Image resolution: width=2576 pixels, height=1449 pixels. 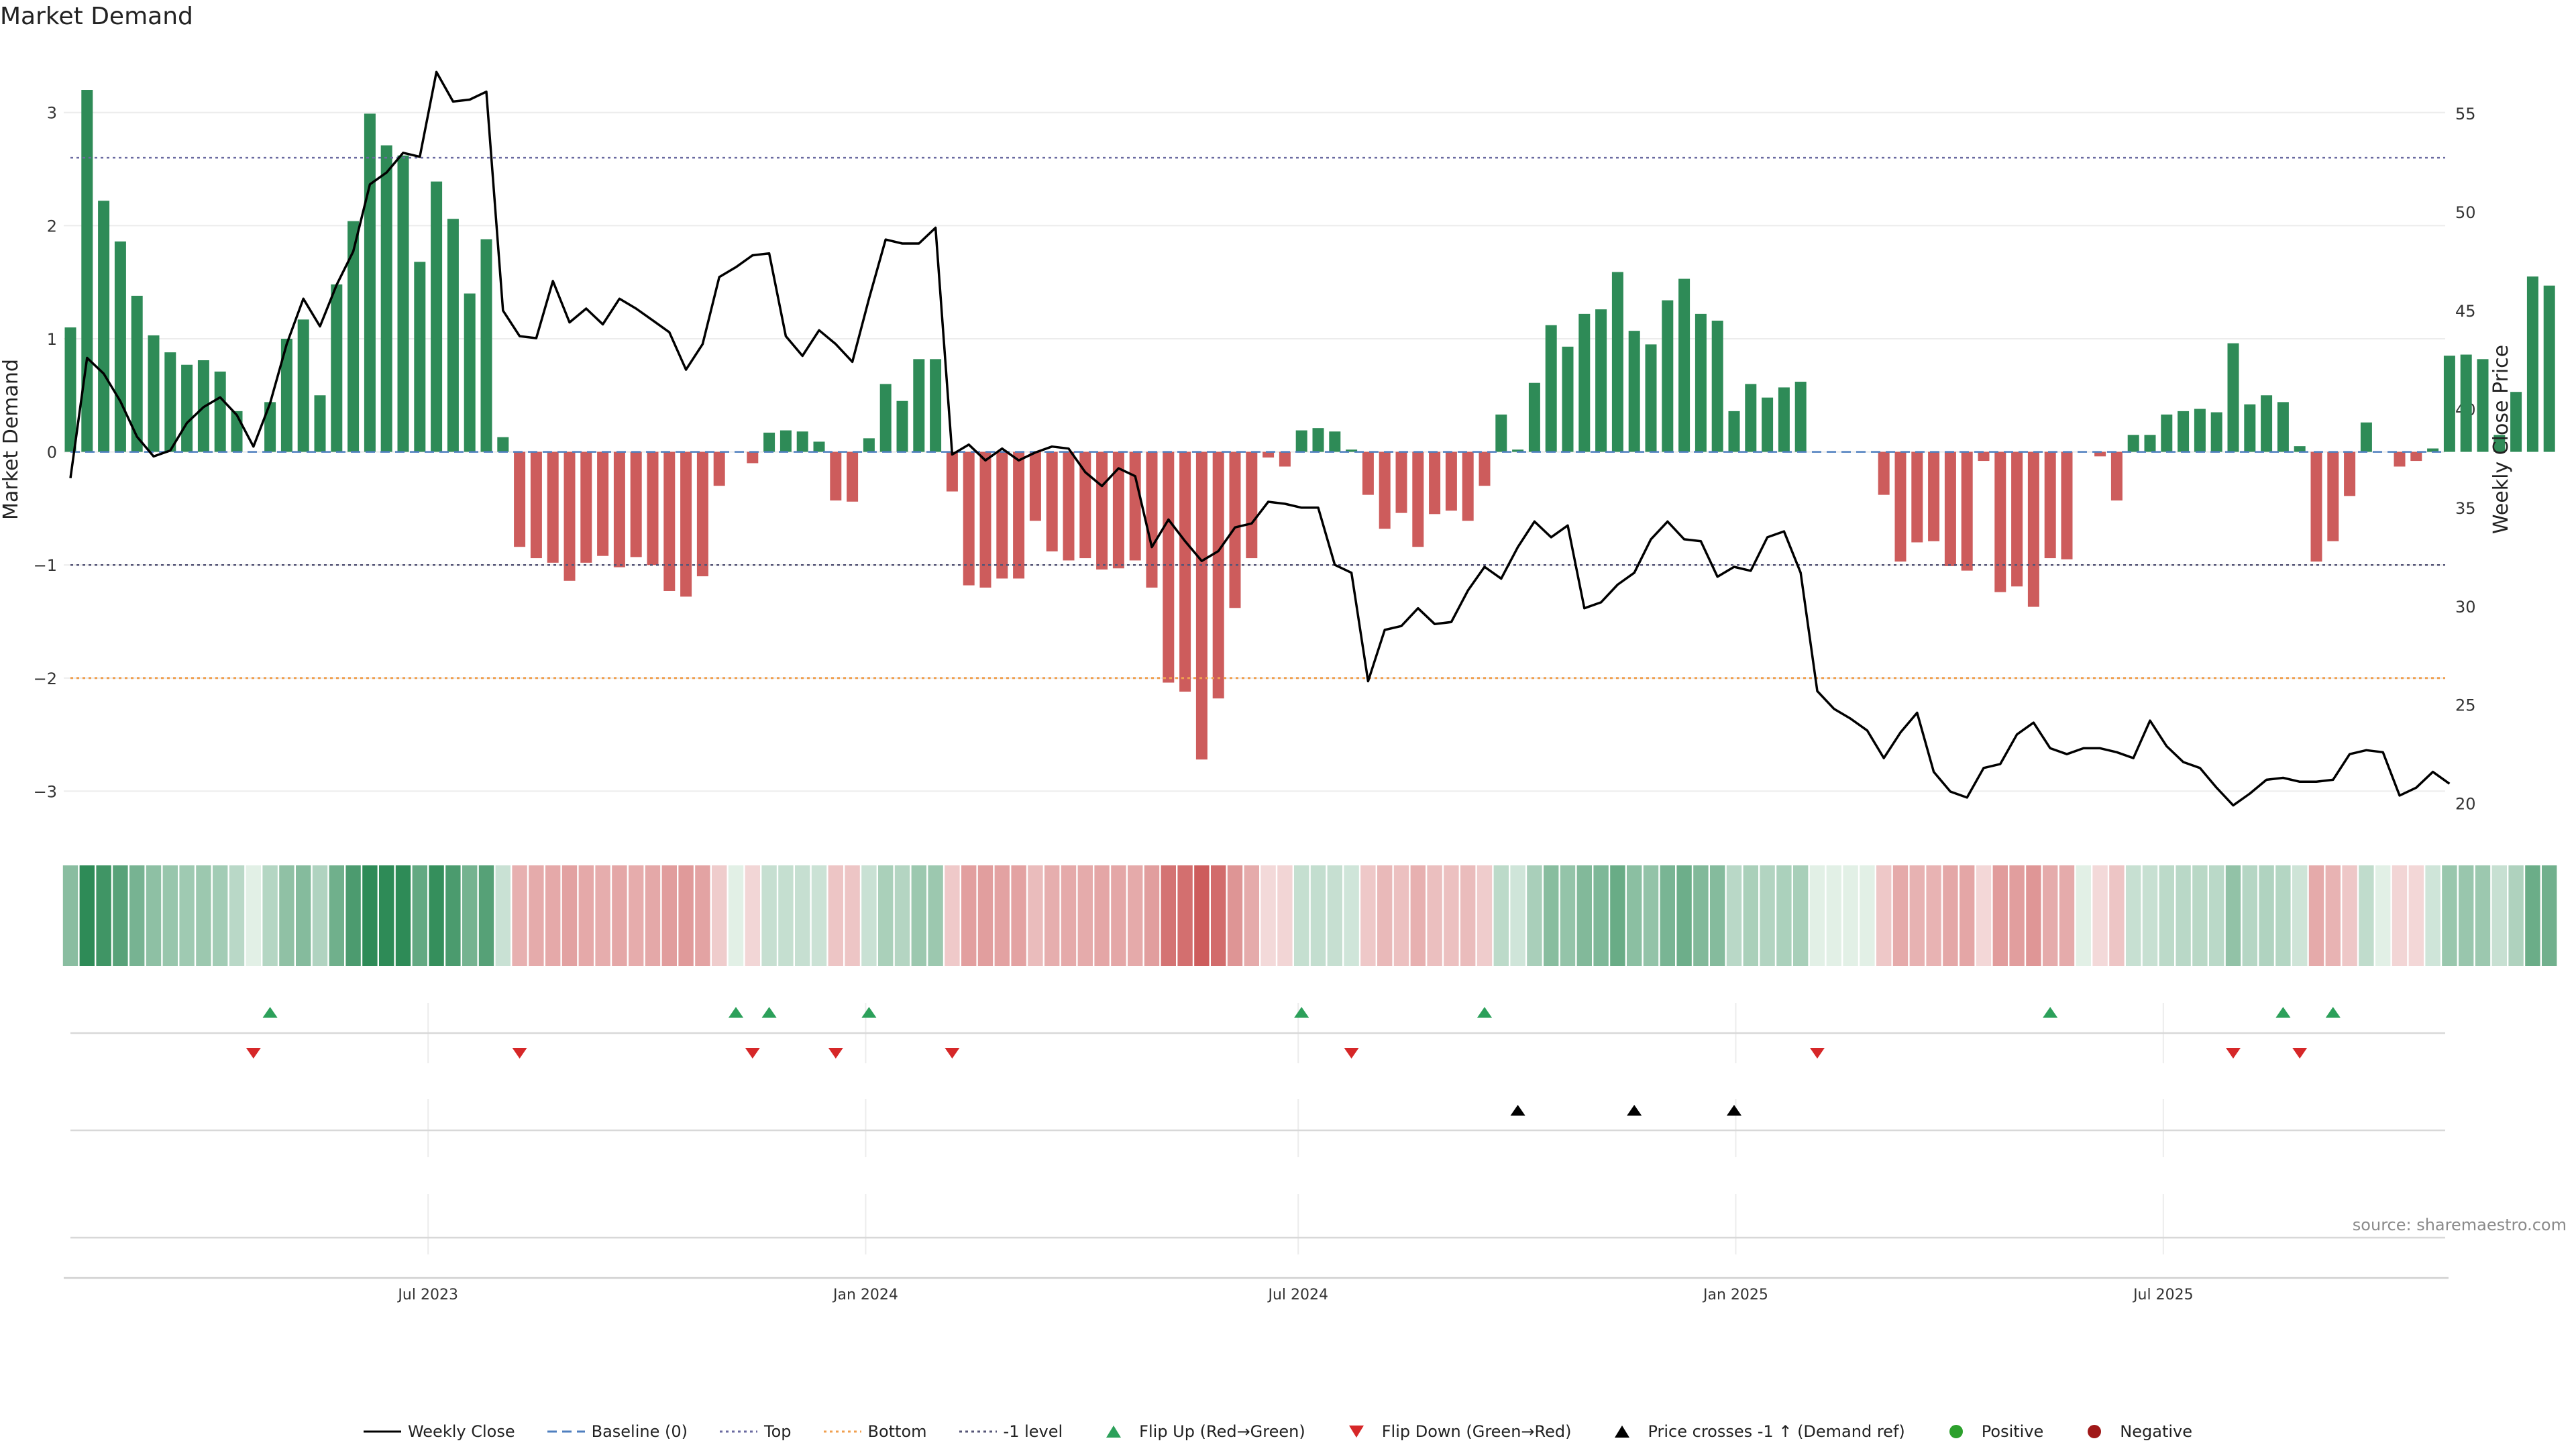 I want to click on legend-item-bottom: Bottom, so click(x=875, y=1431).